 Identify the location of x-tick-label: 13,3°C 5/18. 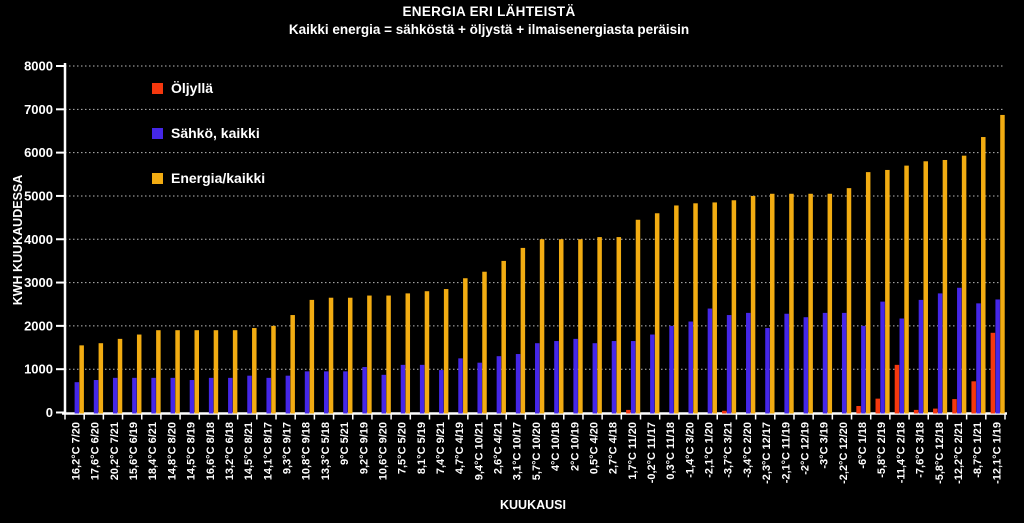
(326, 451).